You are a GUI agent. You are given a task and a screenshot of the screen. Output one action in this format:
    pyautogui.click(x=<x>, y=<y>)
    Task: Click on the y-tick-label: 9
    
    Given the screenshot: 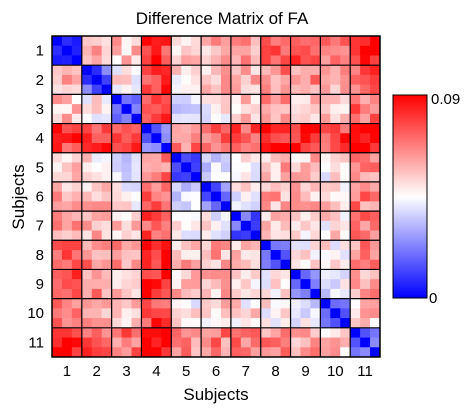 What is the action you would take?
    pyautogui.click(x=40, y=284)
    